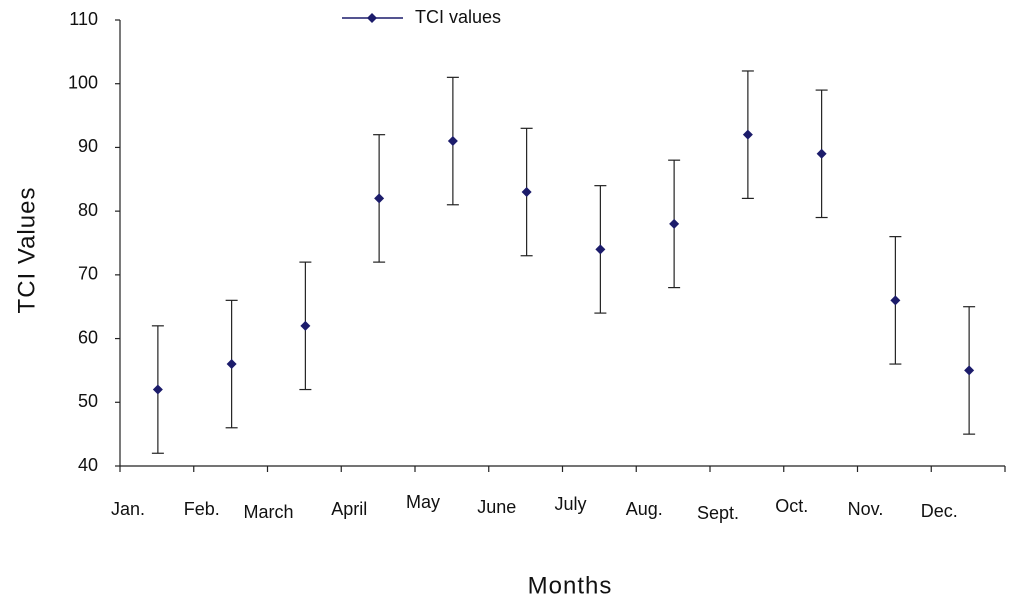 This screenshot has height=605, width=1018. What do you see at coordinates (88, 210) in the screenshot?
I see `y-tick-label: 80` at bounding box center [88, 210].